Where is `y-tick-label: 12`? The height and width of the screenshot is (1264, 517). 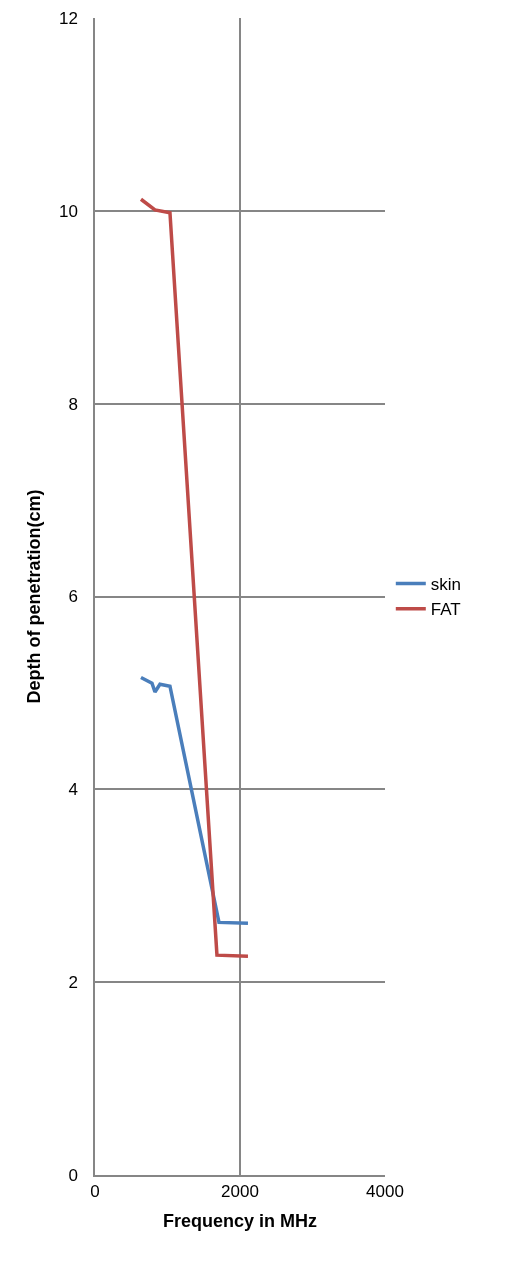 y-tick-label: 12 is located at coordinates (68, 18).